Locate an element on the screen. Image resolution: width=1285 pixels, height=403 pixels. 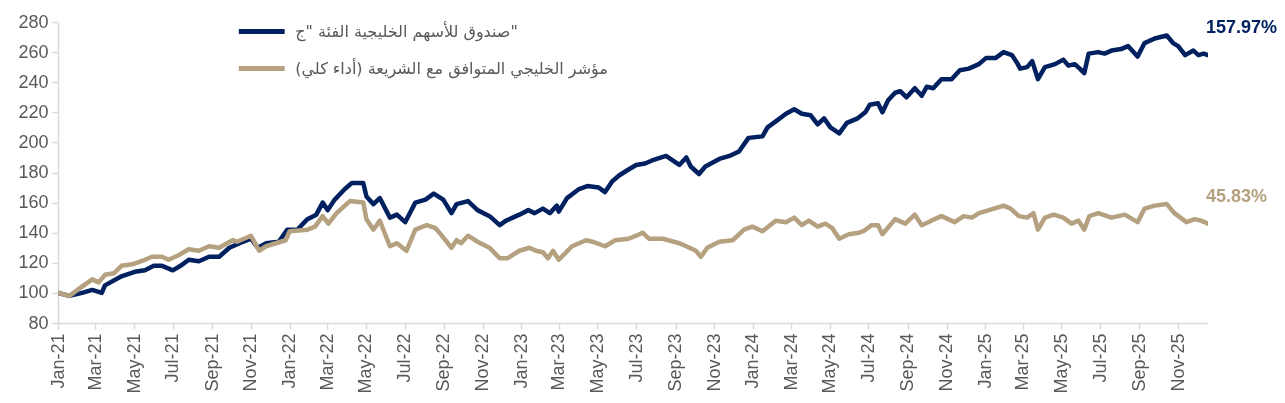
x-tick-label: May-25 is located at coordinates (1060, 363).